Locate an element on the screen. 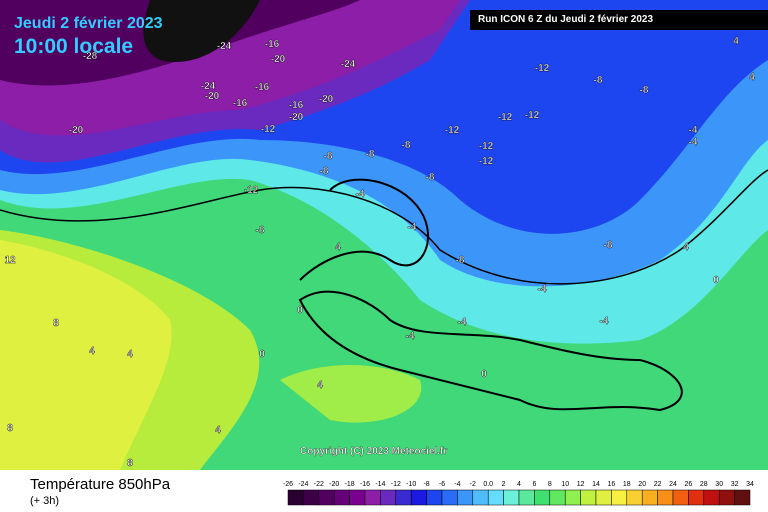  scale-label: 20 is located at coordinates (642, 484).